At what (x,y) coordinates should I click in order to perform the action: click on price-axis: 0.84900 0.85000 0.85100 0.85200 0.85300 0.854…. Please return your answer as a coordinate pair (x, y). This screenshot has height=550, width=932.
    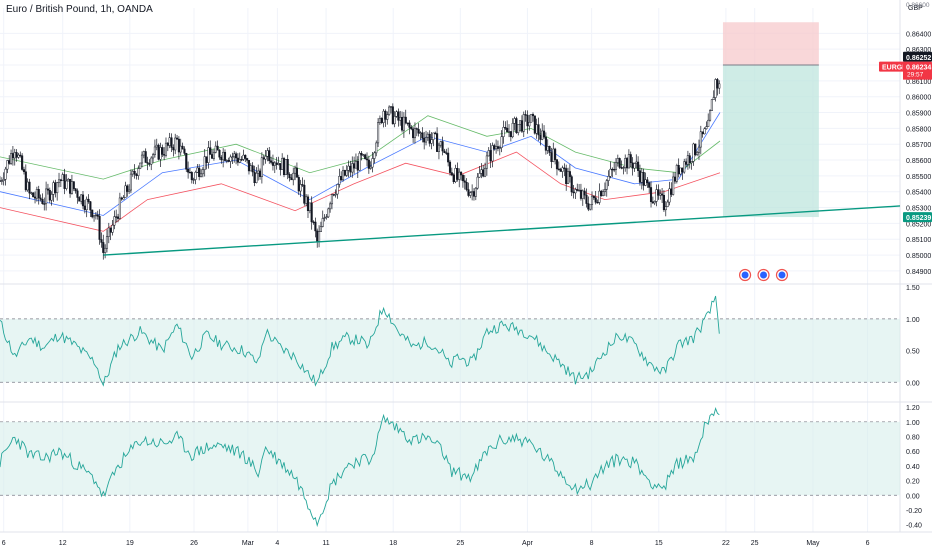
    Looking at the image, I should click on (905, 266).